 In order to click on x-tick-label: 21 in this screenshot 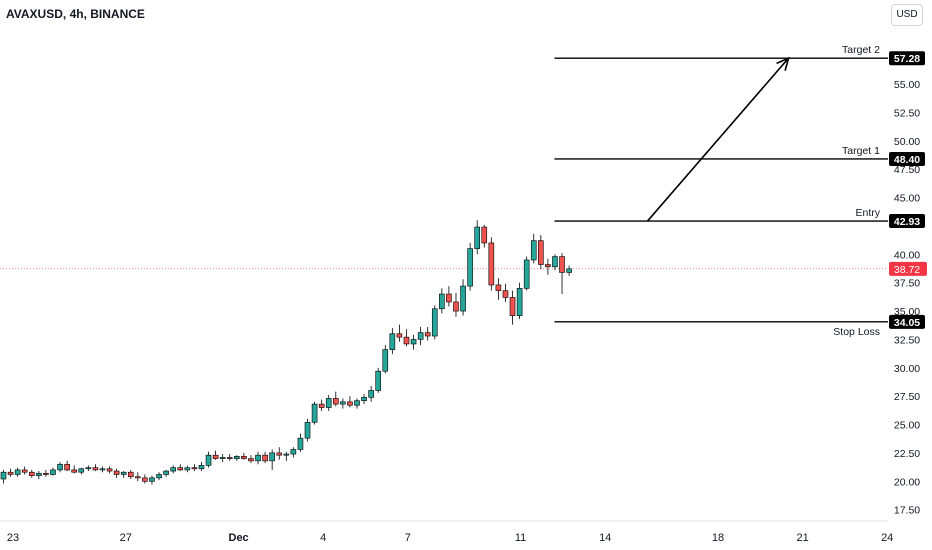, I will do `click(802, 538)`.